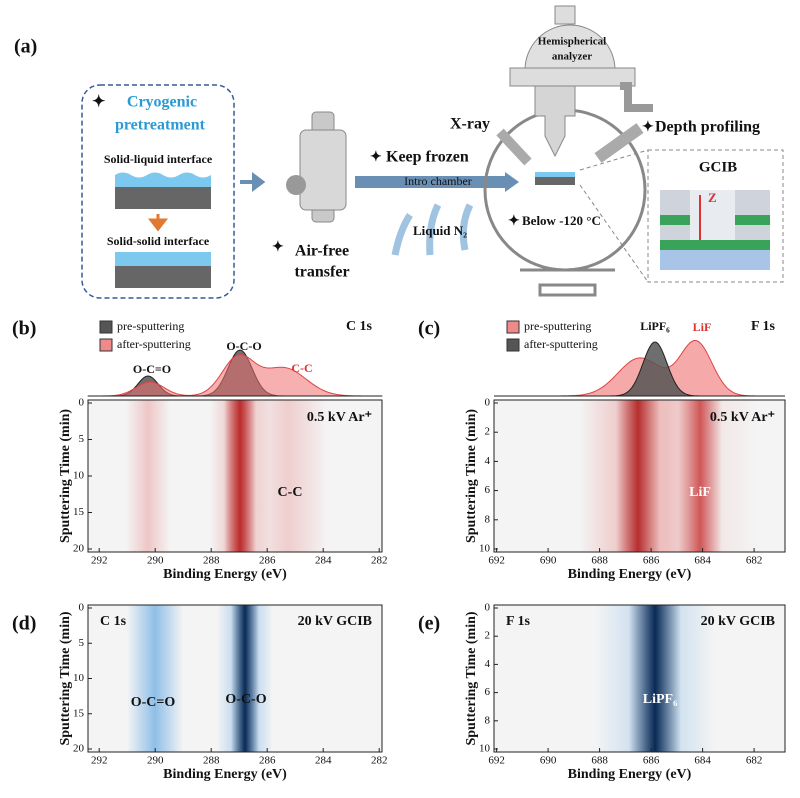 The width and height of the screenshot is (800, 798). I want to click on interface-label: Solid-solid interface, so click(158, 241).